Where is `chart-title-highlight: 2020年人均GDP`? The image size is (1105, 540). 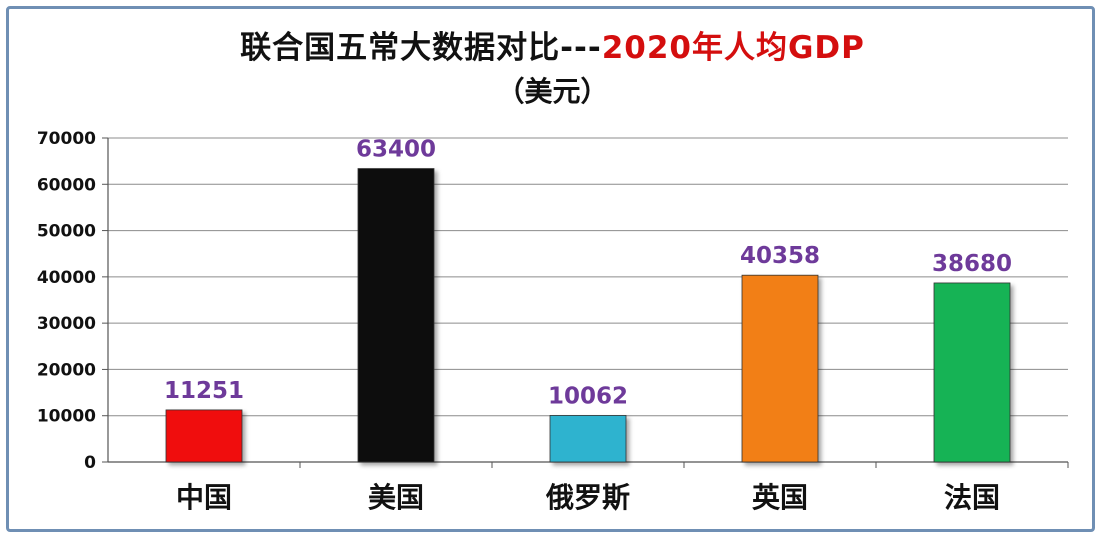
chart-title-highlight: 2020年人均GDP is located at coordinates (733, 48).